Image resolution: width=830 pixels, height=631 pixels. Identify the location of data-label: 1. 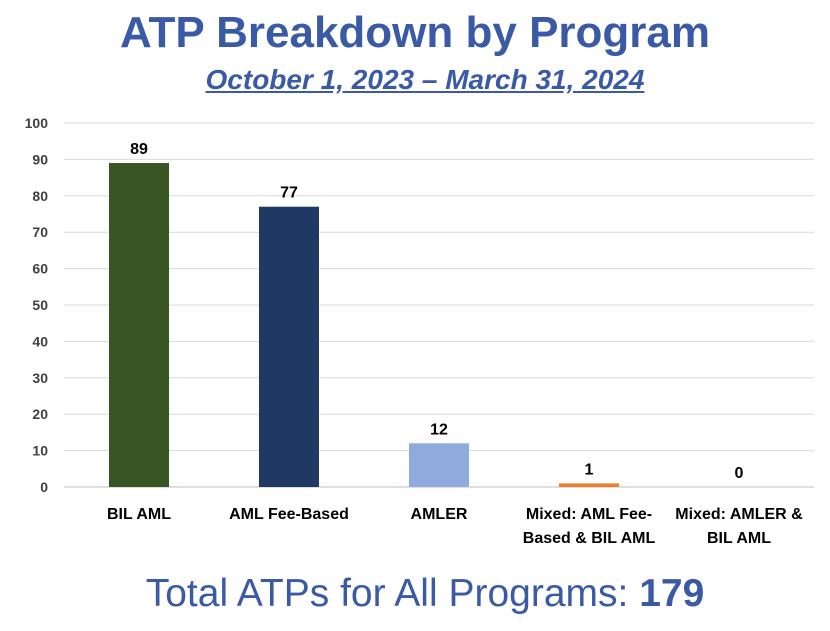
(589, 469).